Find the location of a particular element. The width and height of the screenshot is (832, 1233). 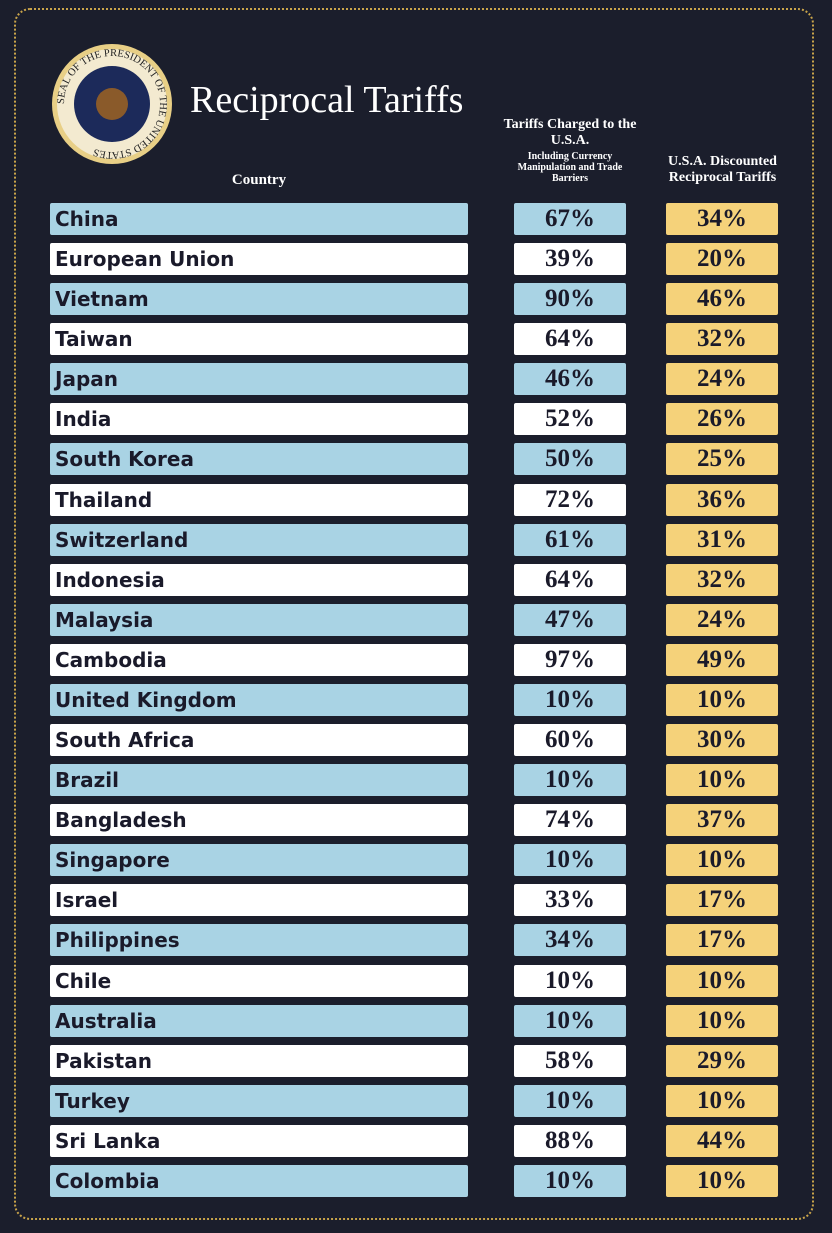

column-header: Country is located at coordinates (259, 180).